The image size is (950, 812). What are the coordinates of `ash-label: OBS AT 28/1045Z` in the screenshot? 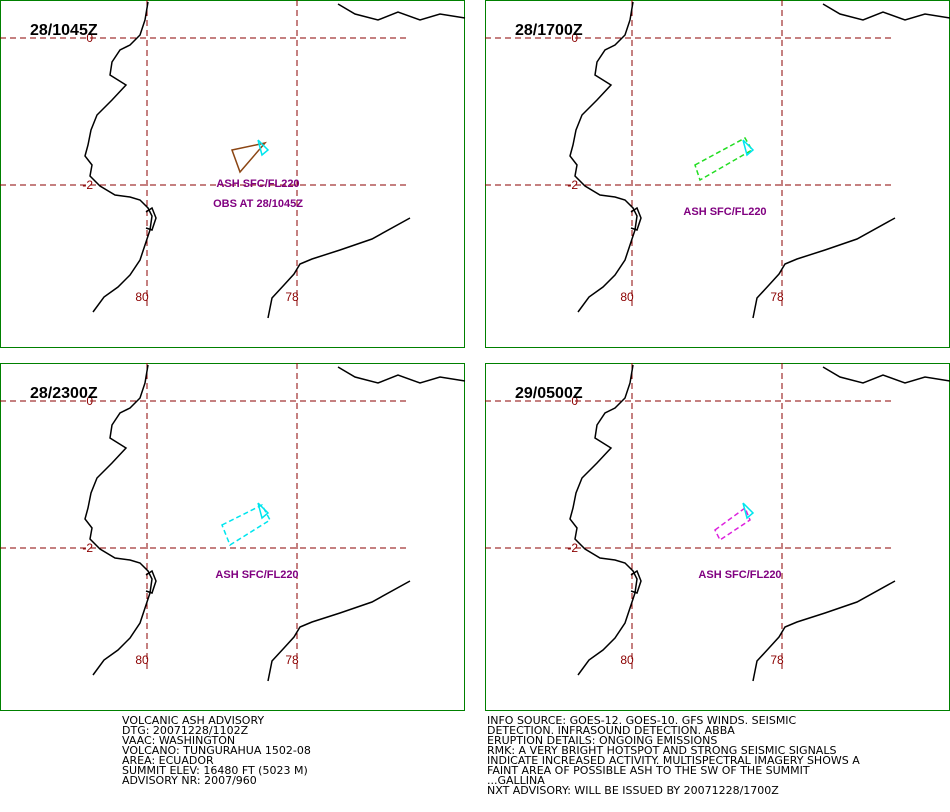 It's located at (258, 204).